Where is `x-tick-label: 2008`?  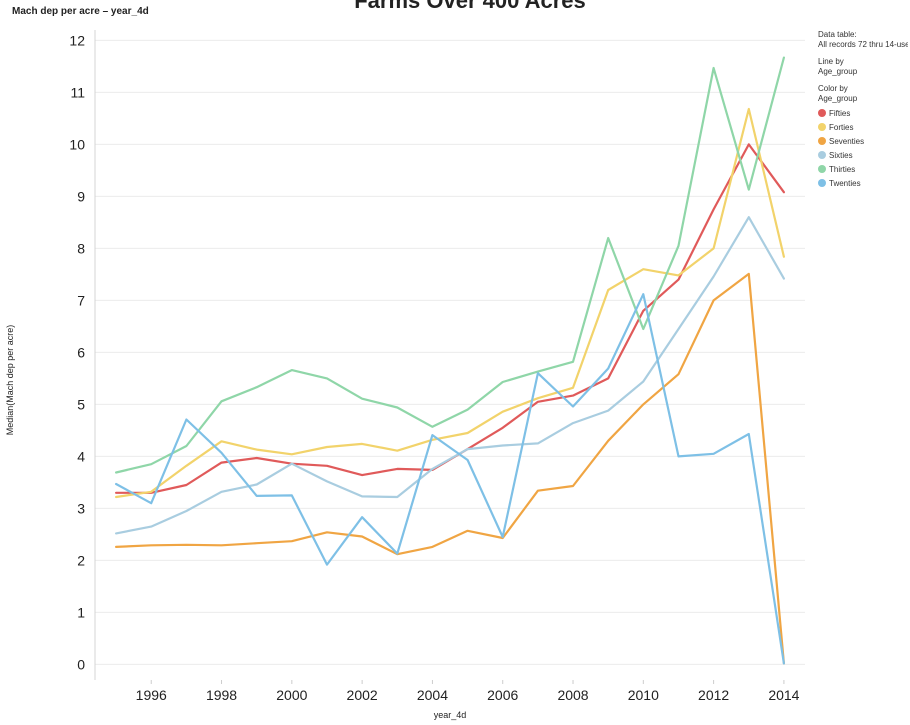
x-tick-label: 2008 is located at coordinates (572, 695).